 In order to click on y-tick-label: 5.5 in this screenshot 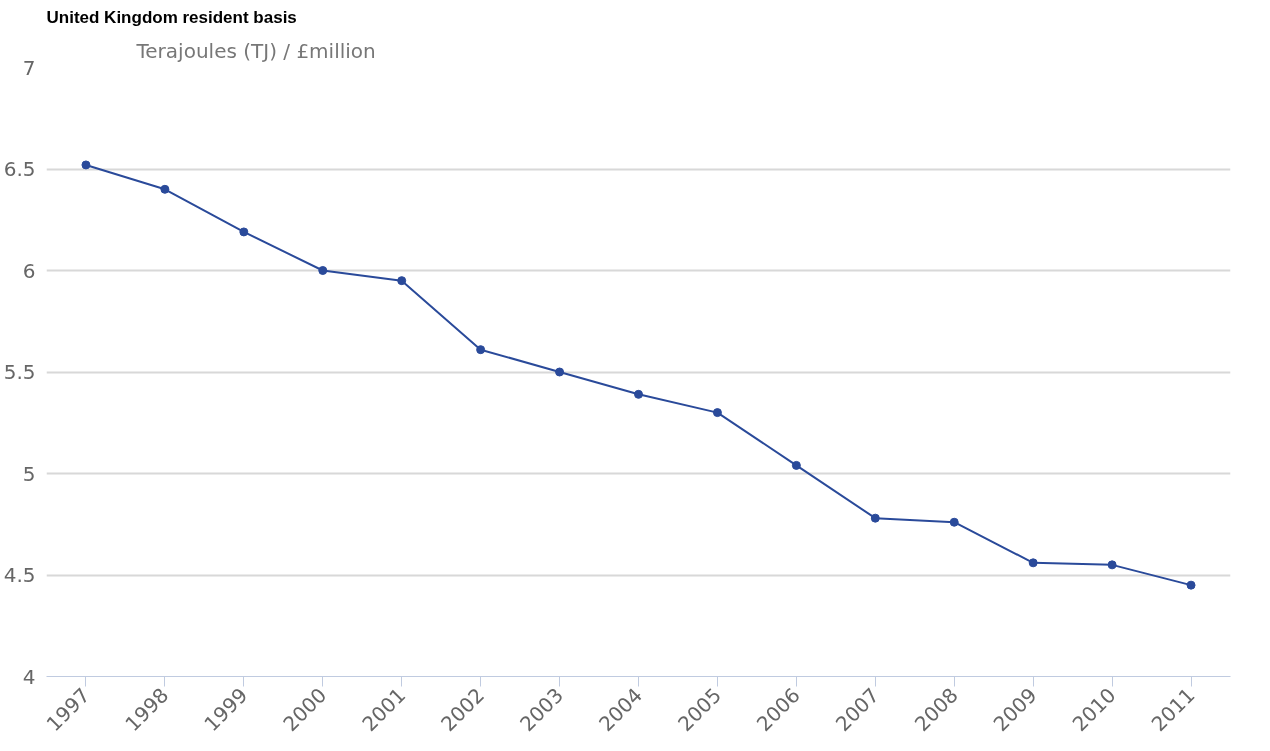, I will do `click(19, 372)`.